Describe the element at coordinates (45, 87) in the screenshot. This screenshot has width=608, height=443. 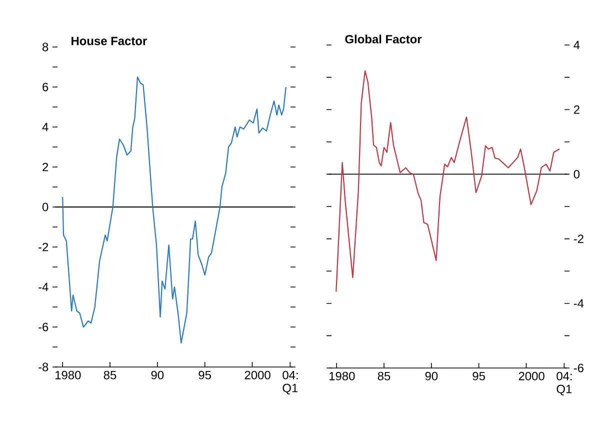
I see `y-tick-label: 6` at that location.